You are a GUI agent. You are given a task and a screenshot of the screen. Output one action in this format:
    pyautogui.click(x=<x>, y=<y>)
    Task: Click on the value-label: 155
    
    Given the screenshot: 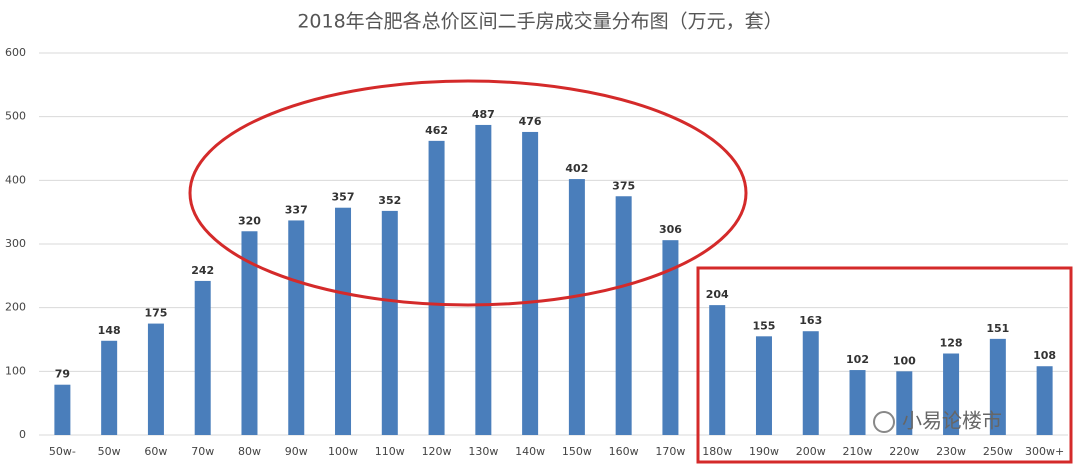 What is the action you would take?
    pyautogui.click(x=763, y=325)
    